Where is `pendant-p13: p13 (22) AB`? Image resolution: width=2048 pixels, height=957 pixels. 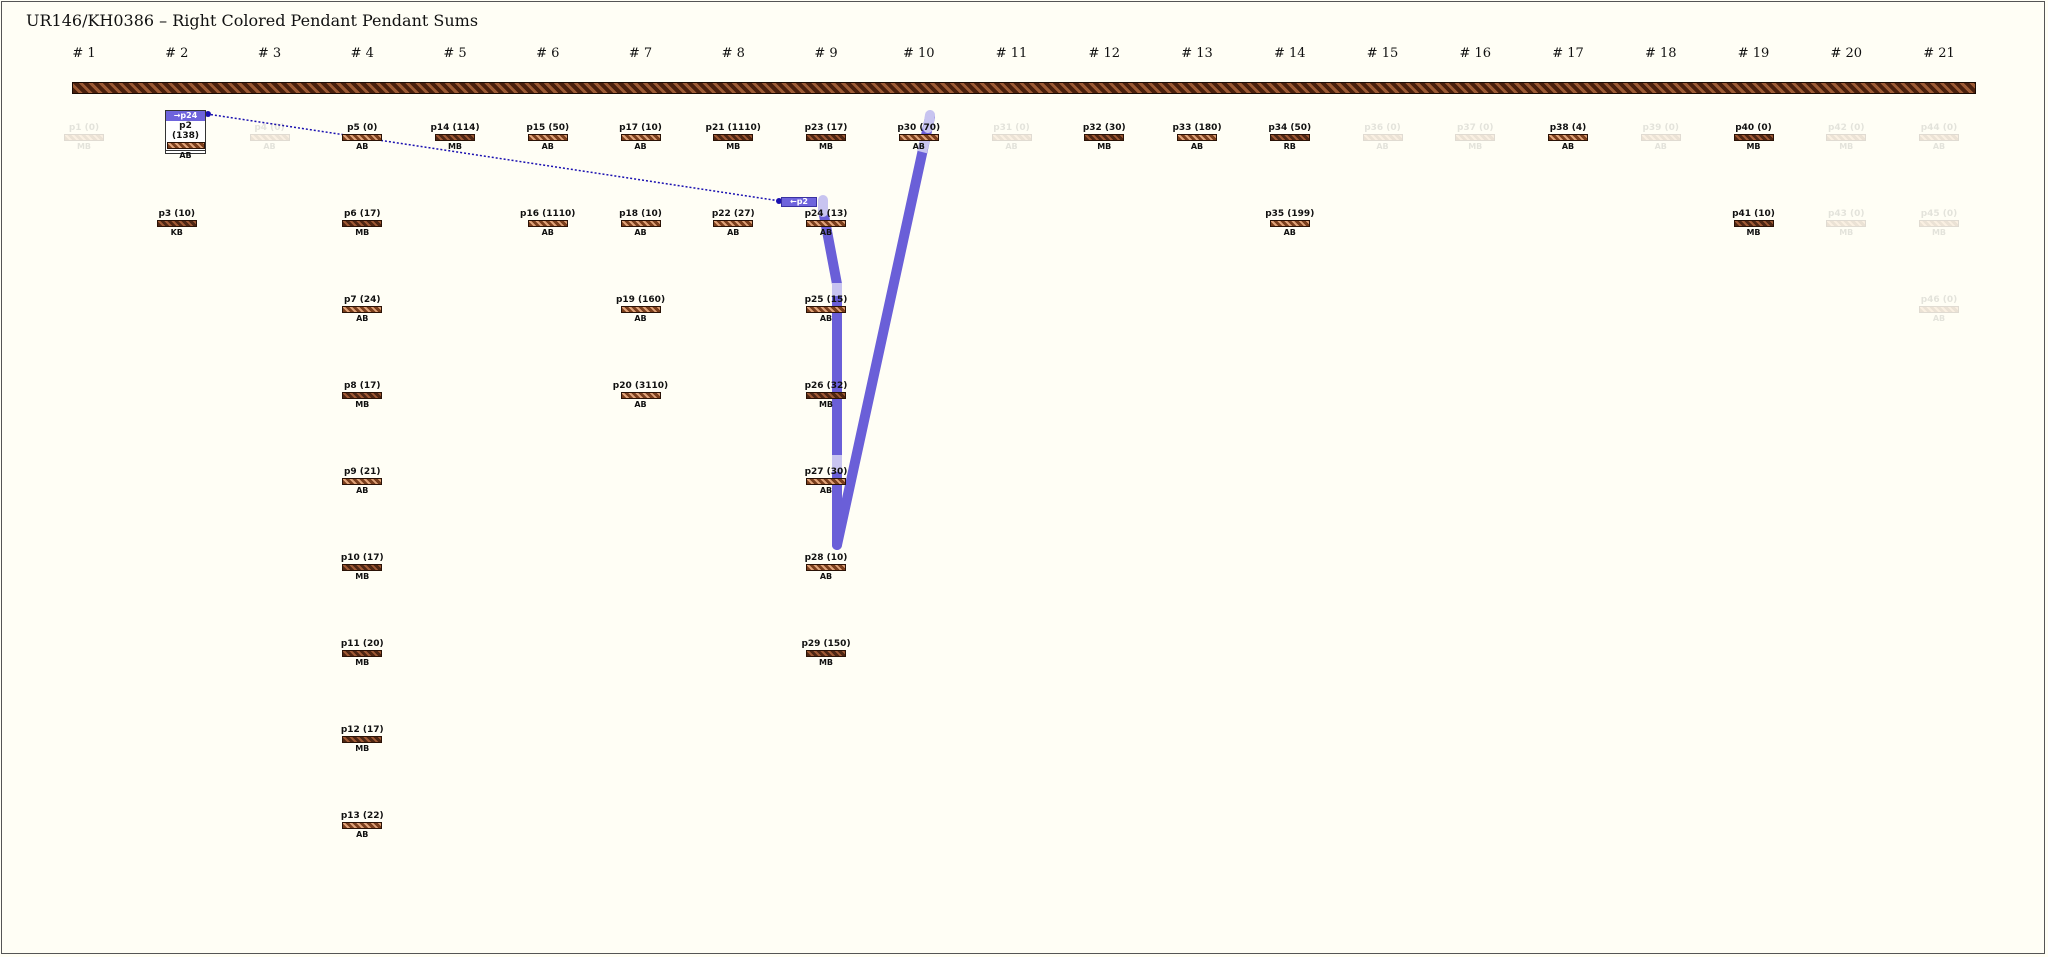 pendant-p13: p13 (22) AB is located at coordinates (362, 825).